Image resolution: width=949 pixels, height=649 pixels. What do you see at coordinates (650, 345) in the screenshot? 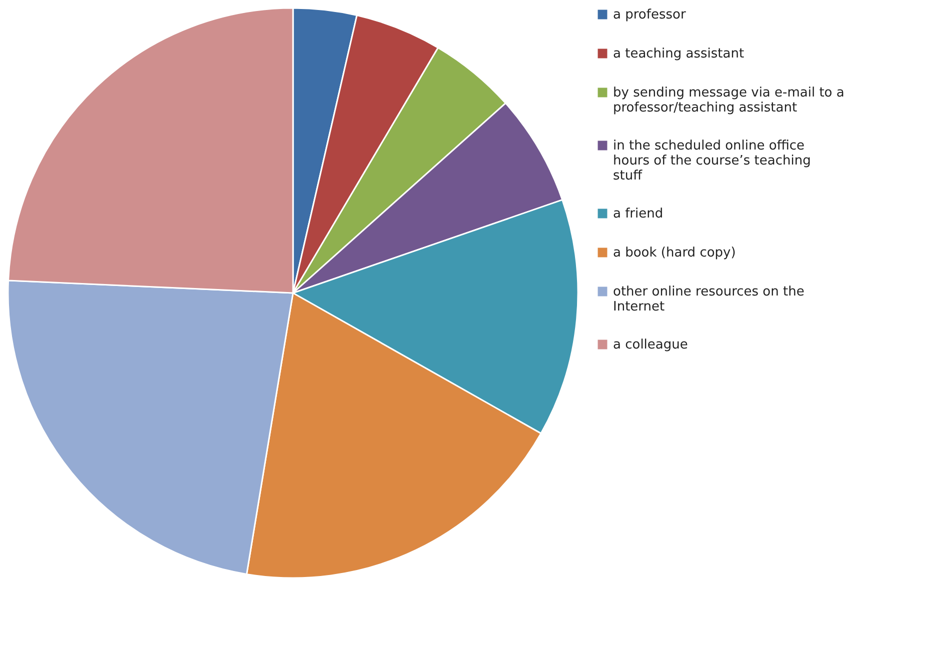
I see `legend-label: a colleague` at bounding box center [650, 345].